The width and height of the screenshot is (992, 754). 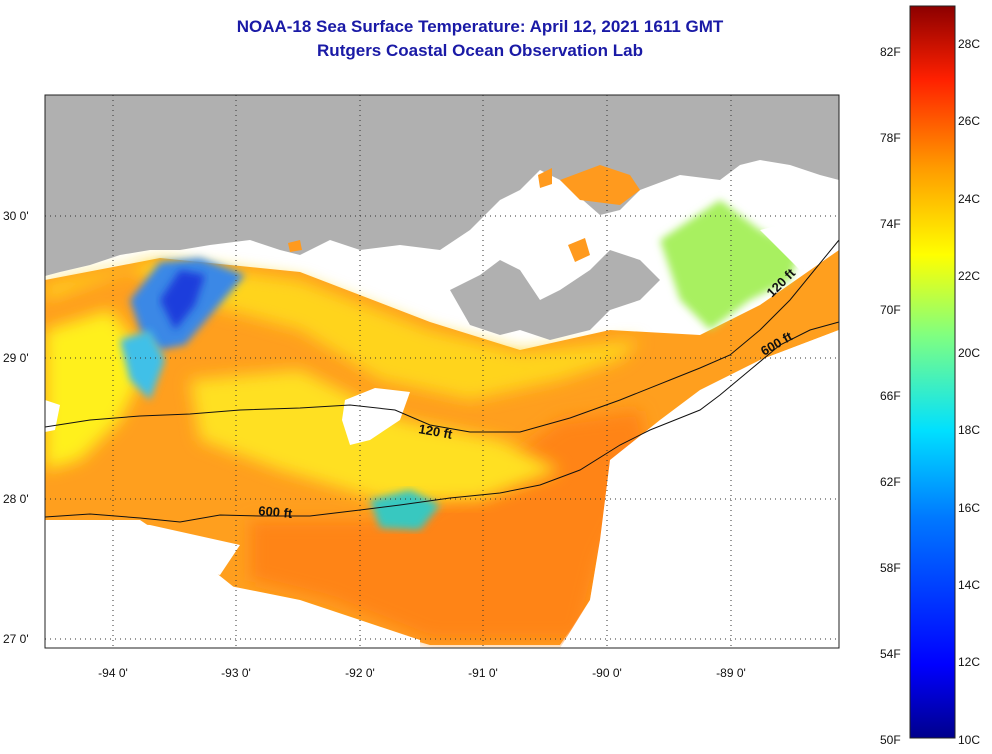 What do you see at coordinates (607, 673) in the screenshot?
I see `lon-label: -90 0'` at bounding box center [607, 673].